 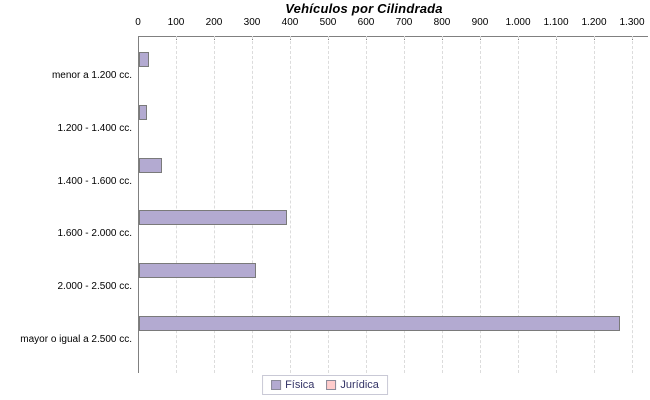 I want to click on category-label: 1.400 - 1.600 cc., so click(x=95, y=181).